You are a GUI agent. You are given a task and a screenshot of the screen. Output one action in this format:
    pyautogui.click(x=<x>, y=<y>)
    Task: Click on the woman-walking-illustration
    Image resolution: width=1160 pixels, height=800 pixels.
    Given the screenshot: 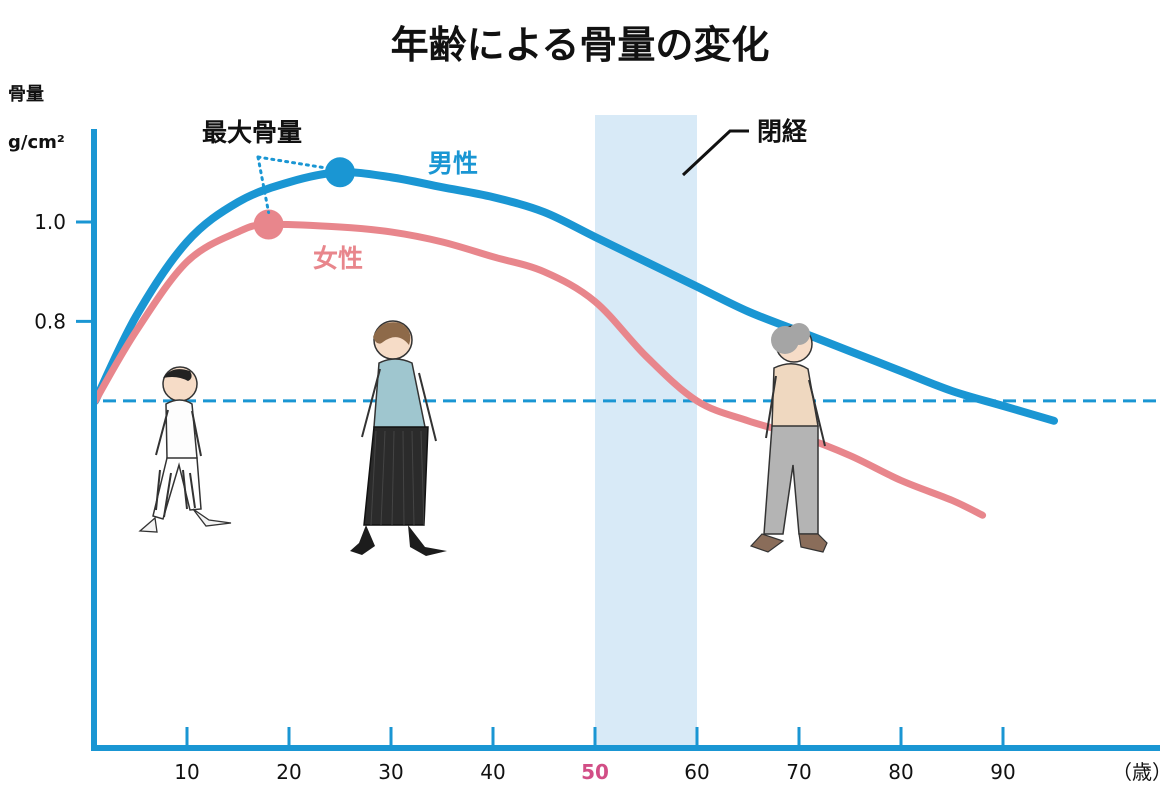 What is the action you would take?
    pyautogui.click(x=398, y=438)
    